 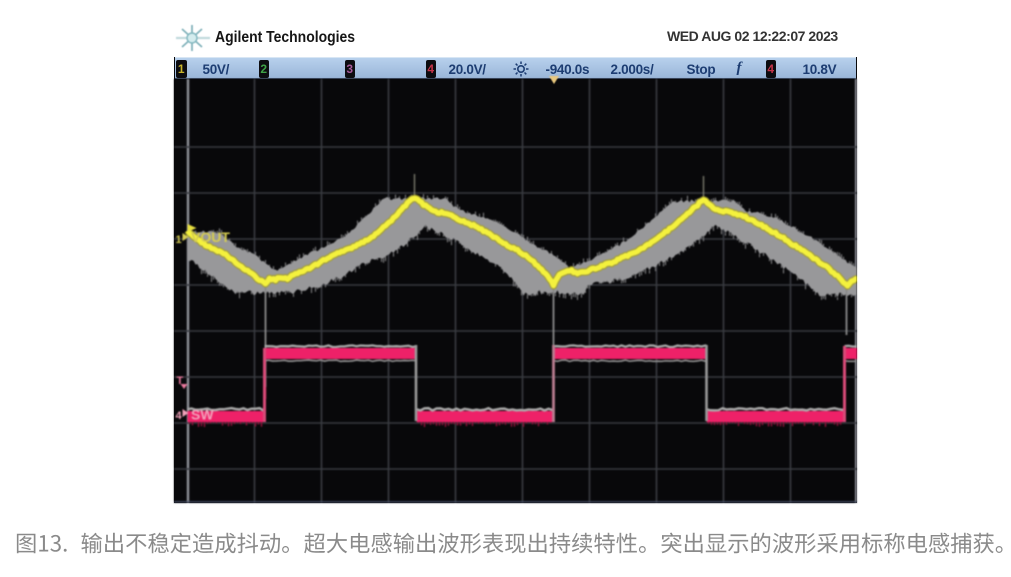 What do you see at coordinates (178, 416) in the screenshot?
I see `svg-text: 4` at bounding box center [178, 416].